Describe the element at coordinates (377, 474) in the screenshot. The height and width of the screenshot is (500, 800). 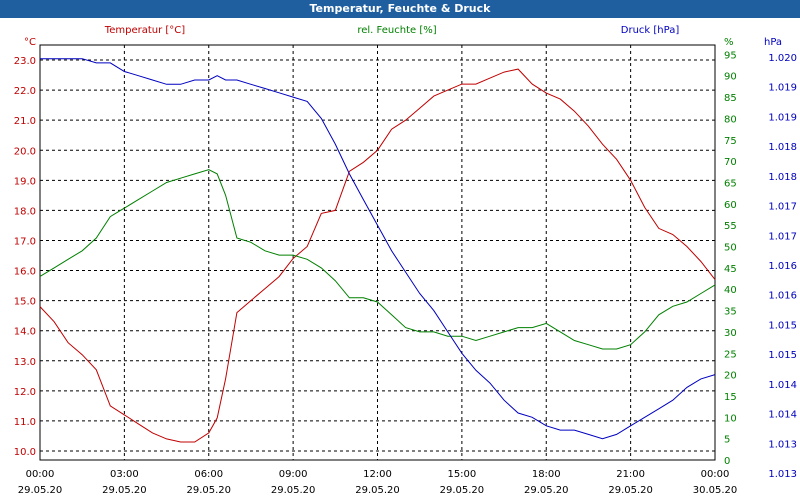
I see `x-tick-time: 12:00` at that location.